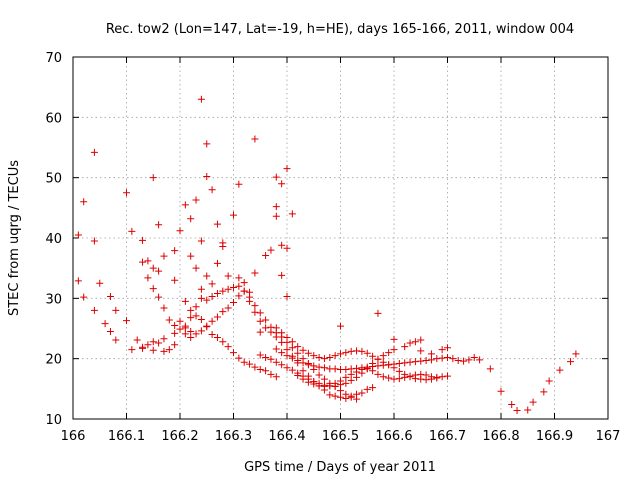 This screenshot has width=640, height=480. Describe the element at coordinates (608, 436) in the screenshot. I see `x-tick-label: 167` at that location.